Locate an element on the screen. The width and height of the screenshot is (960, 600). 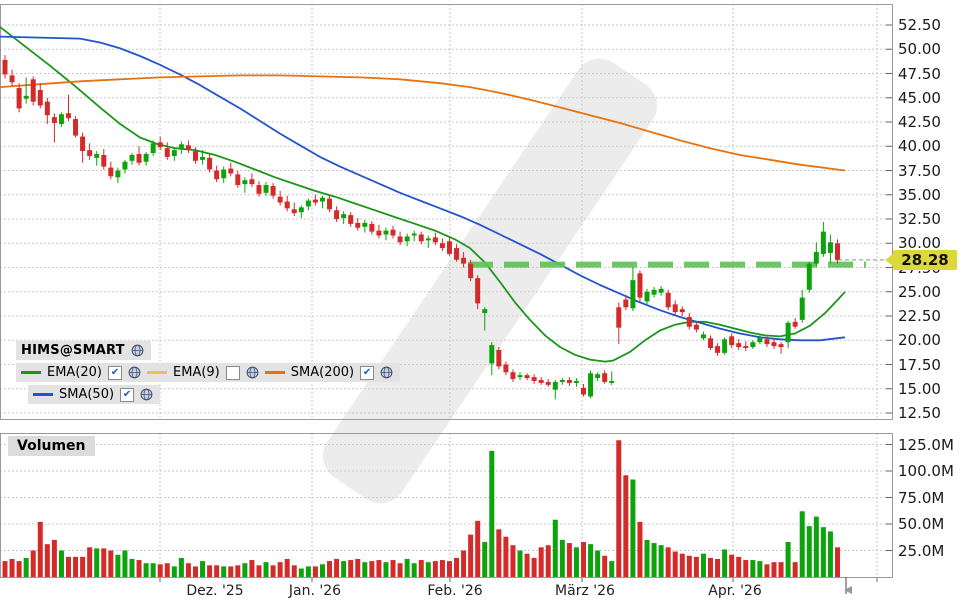
ema20-checkbox is located at coordinates (115, 372).